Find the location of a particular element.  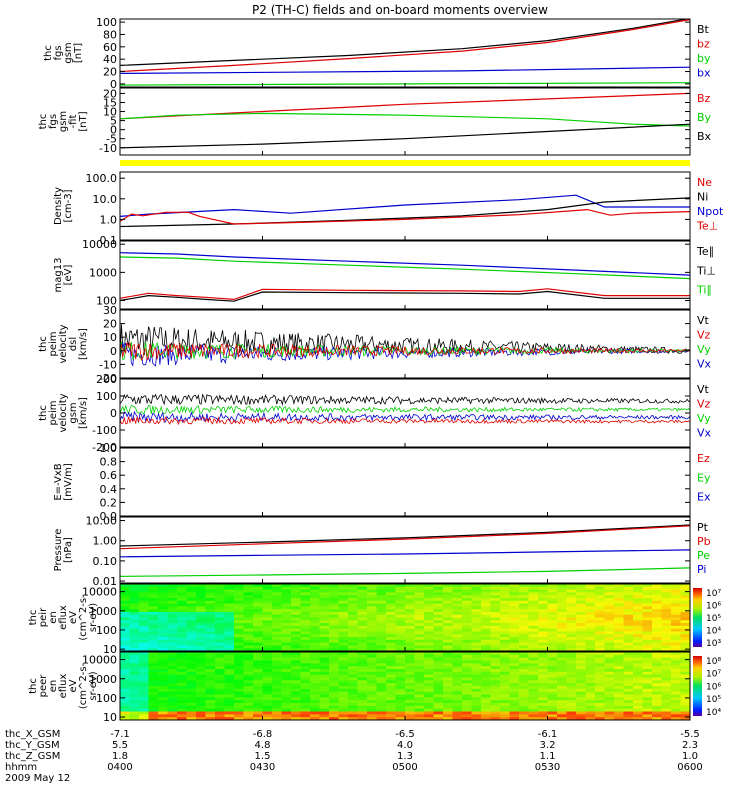

x-tick-label: 1.0 is located at coordinates (690, 756).